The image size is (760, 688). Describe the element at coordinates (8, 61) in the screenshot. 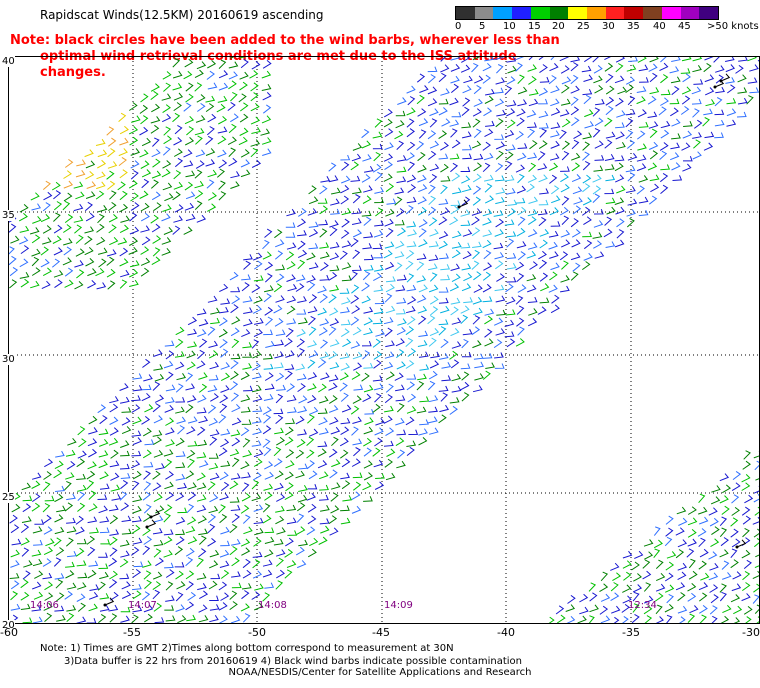

I see `latitude-label: 40` at that location.